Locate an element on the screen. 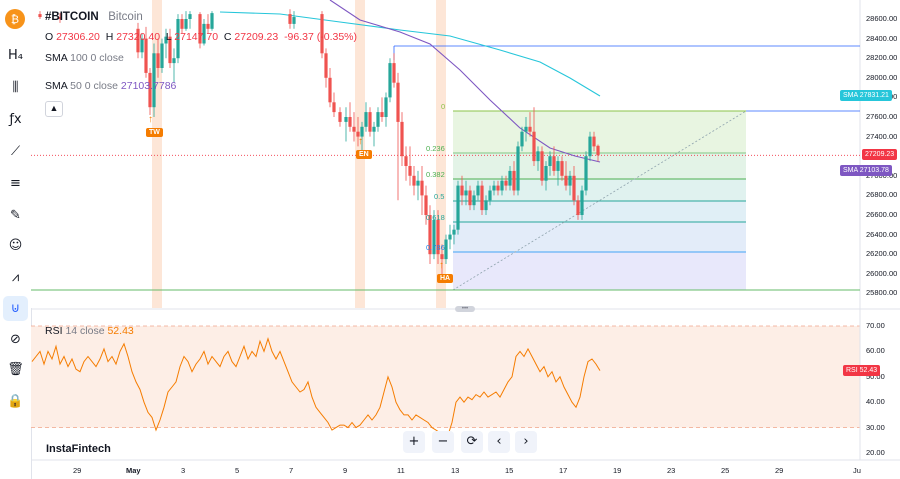  low-label: L is located at coordinates (168, 37).